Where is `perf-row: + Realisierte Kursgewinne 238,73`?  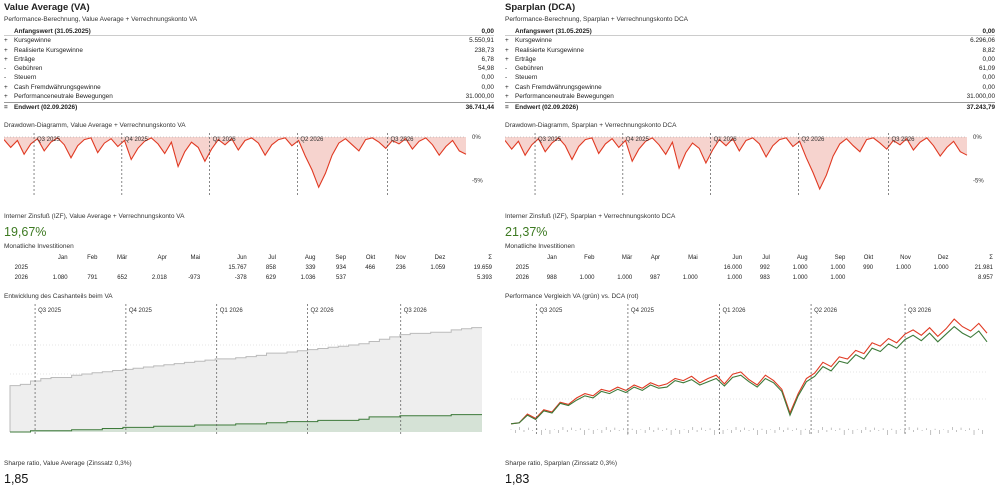
perf-row: + Realisierte Kursgewinne 238,73 is located at coordinates (249, 50).